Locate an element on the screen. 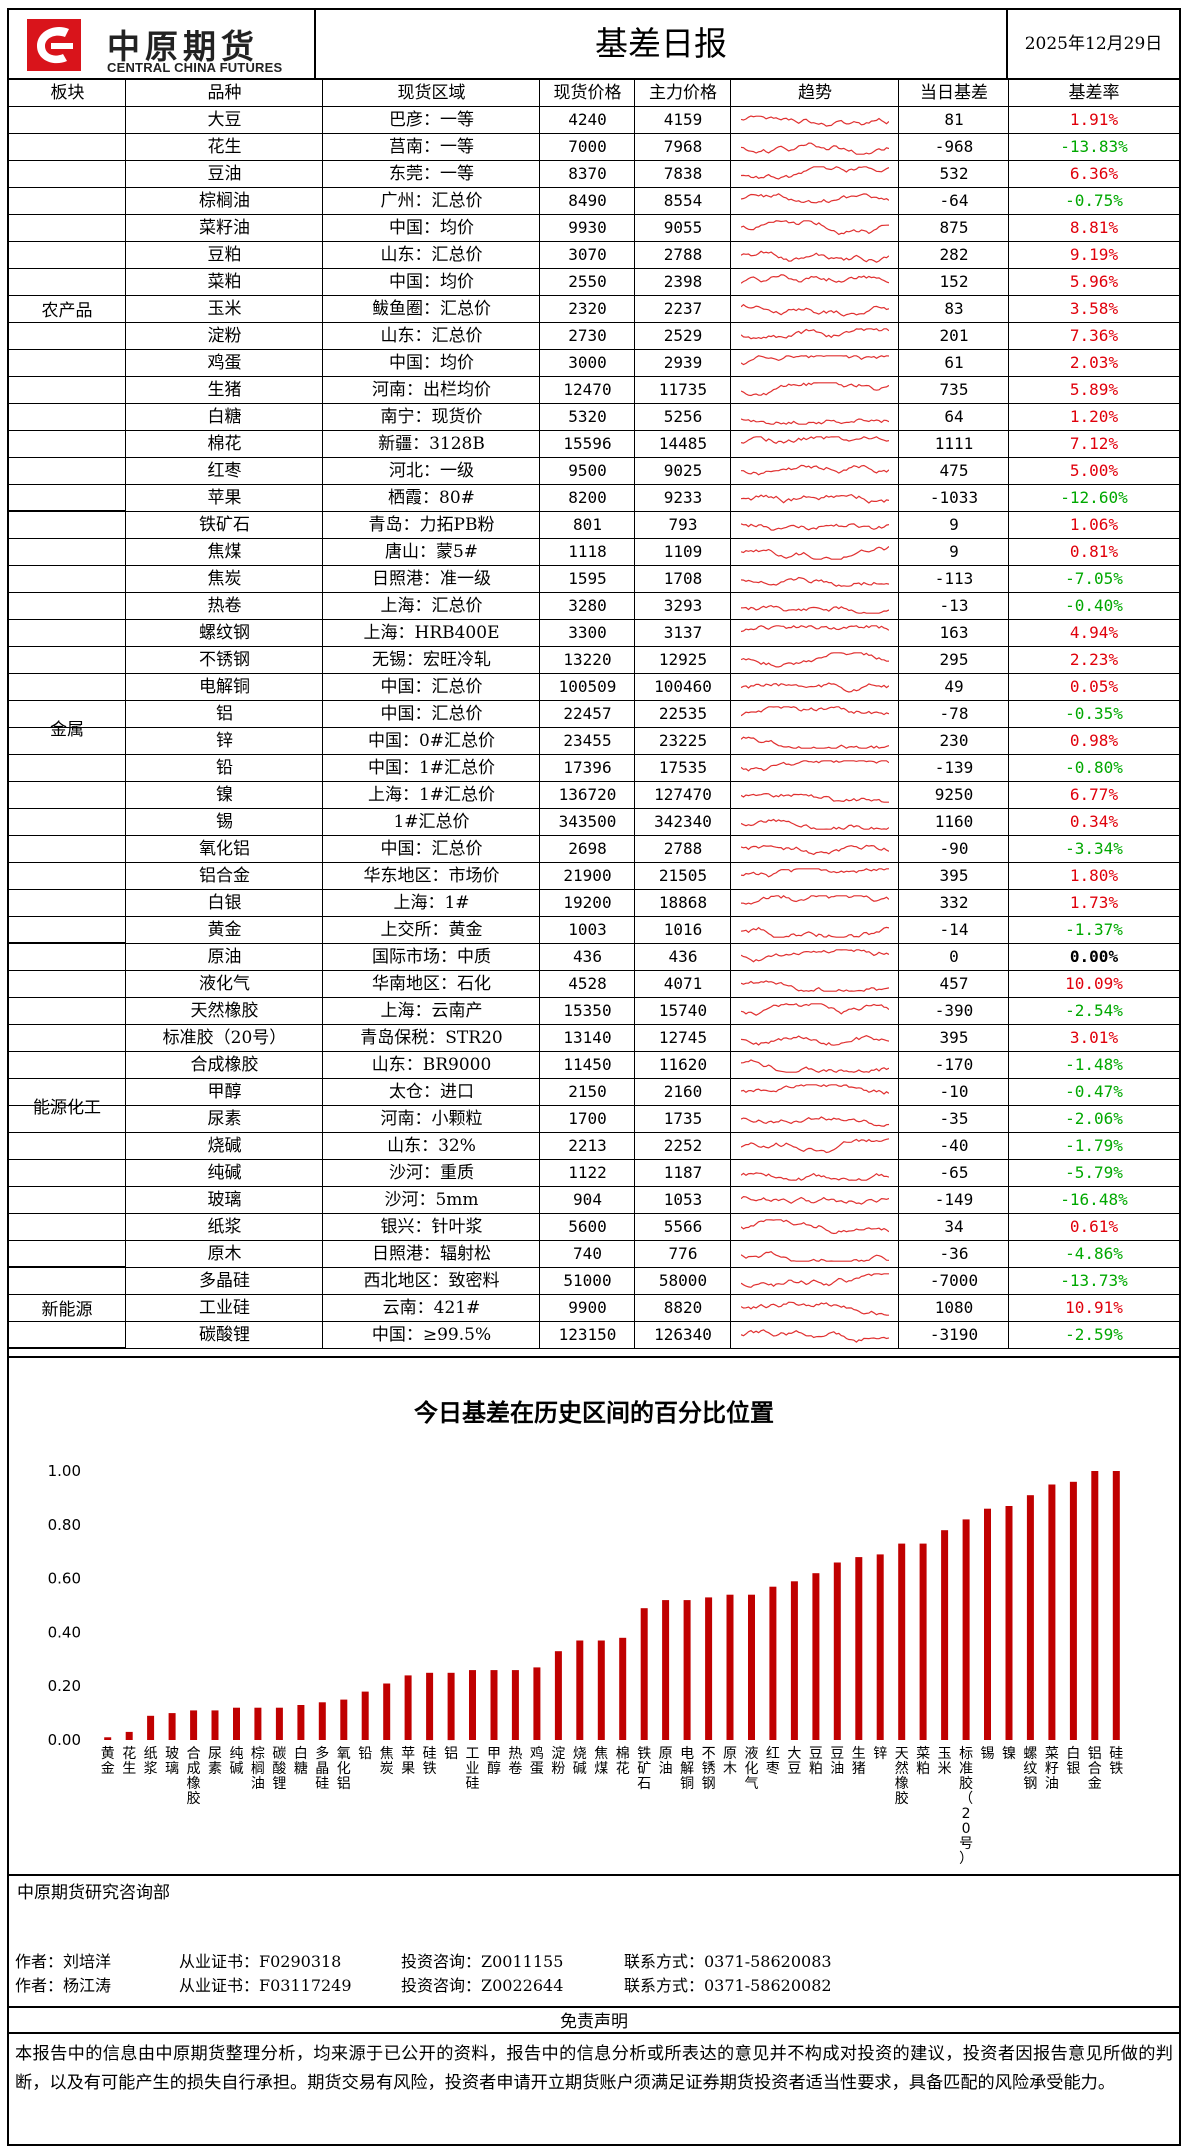 Image resolution: width=1194 pixels, height=2151 pixels. col-rate: 0.98% is located at coordinates (1094, 740).